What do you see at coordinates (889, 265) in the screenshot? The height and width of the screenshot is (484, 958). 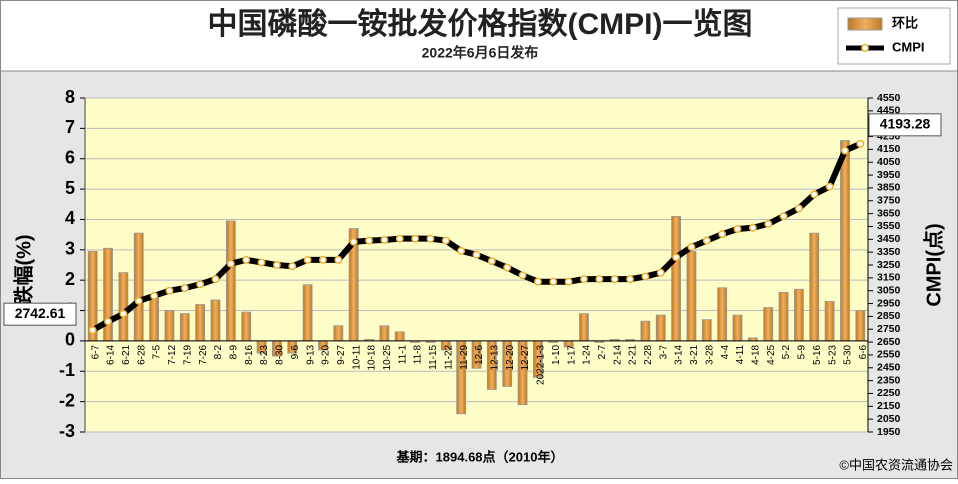 I see `y2-tick-label: 3250` at bounding box center [889, 265].